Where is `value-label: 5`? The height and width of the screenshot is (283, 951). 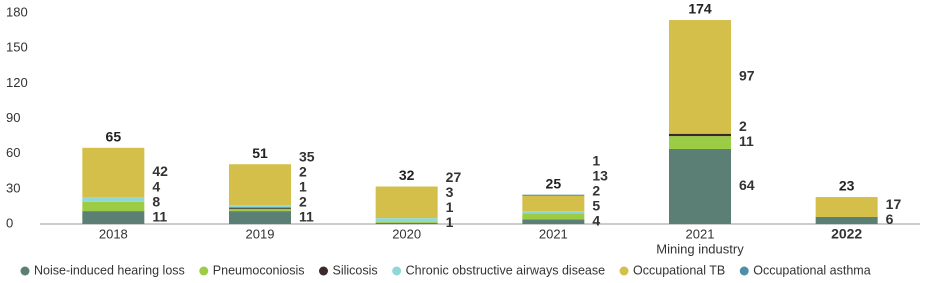
value-label: 5 is located at coordinates (596, 205).